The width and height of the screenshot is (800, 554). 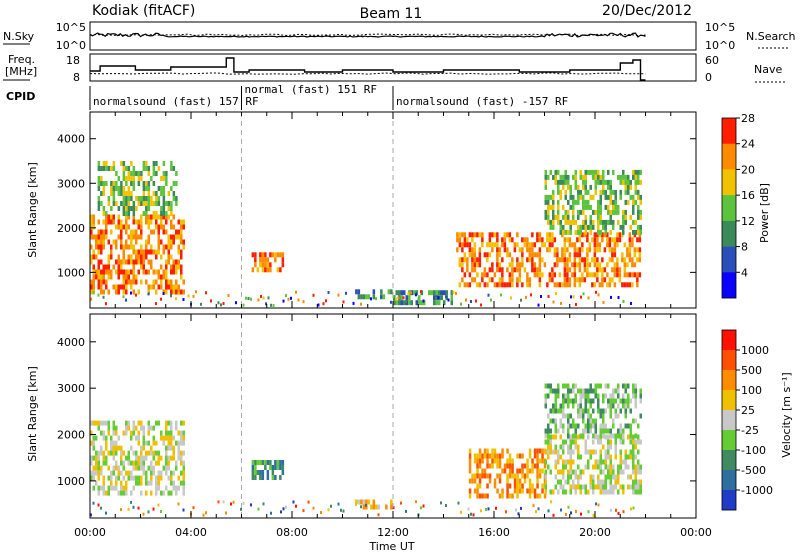 What do you see at coordinates (753, 450) in the screenshot?
I see `colorbar-tick-label: -100` at bounding box center [753, 450].